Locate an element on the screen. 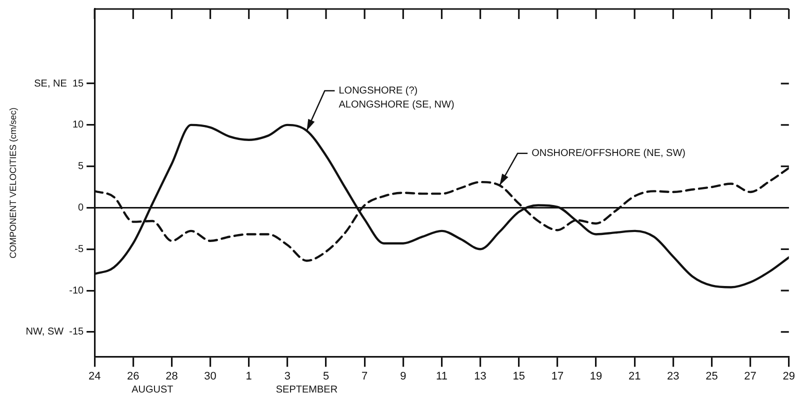 The image size is (798, 408). x-tick-label: 21 is located at coordinates (634, 376).